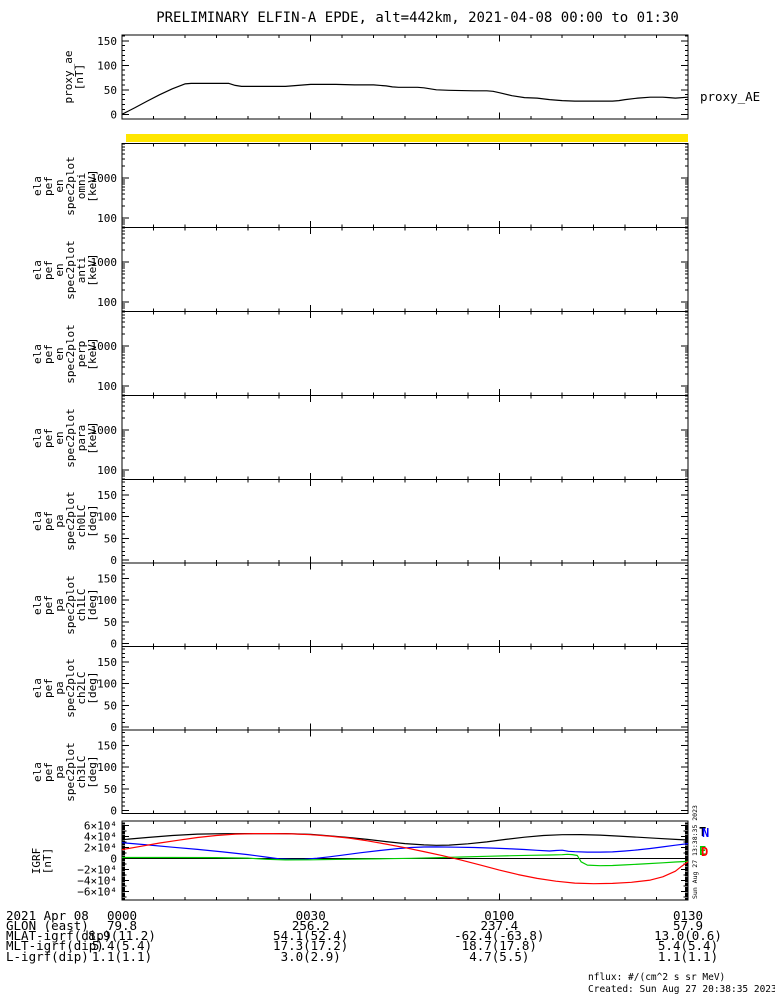 This screenshot has width=775, height=1000. I want to click on igrf-legend-letter-D: D, so click(705, 852).